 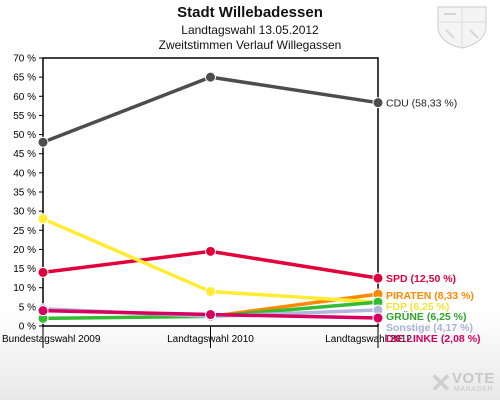 I want to click on series-line-cdu, so click(x=210, y=109).